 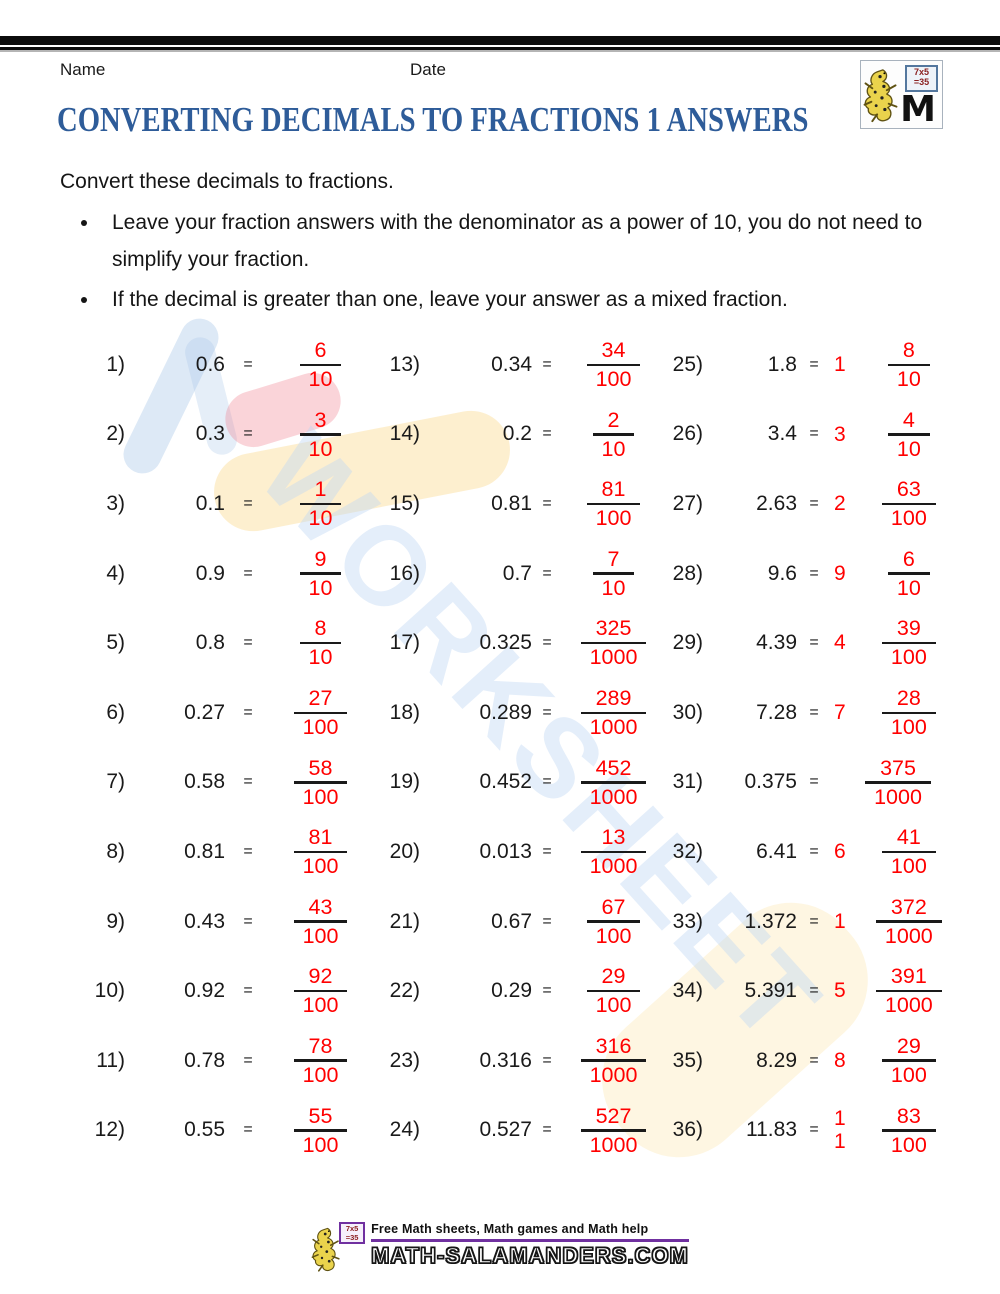 What do you see at coordinates (320, 349) in the screenshot?
I see `numerator: 6` at bounding box center [320, 349].